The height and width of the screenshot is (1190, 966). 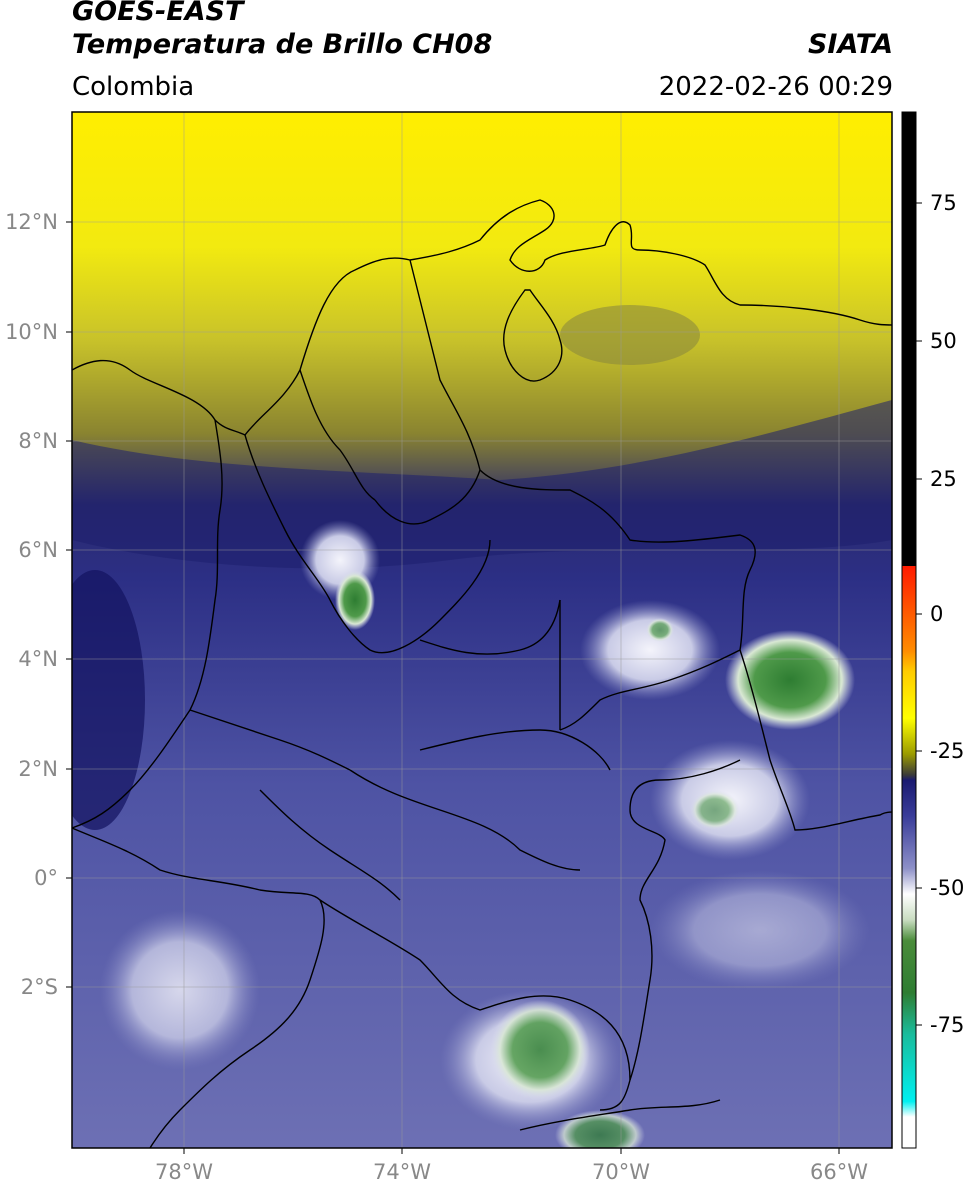 I want to click on lat-label-4n: 4°N, so click(x=38, y=659).